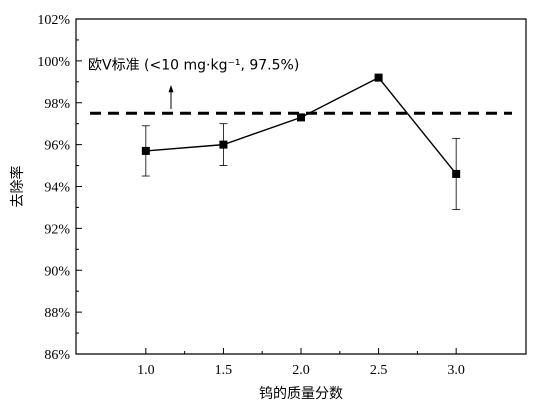 This screenshot has height=408, width=535. Describe the element at coordinates (193, 65) in the screenshot. I see `reference-label: 欧Ⅴ标准 (<10 mg·kg⁻¹, 97.5%)` at that location.